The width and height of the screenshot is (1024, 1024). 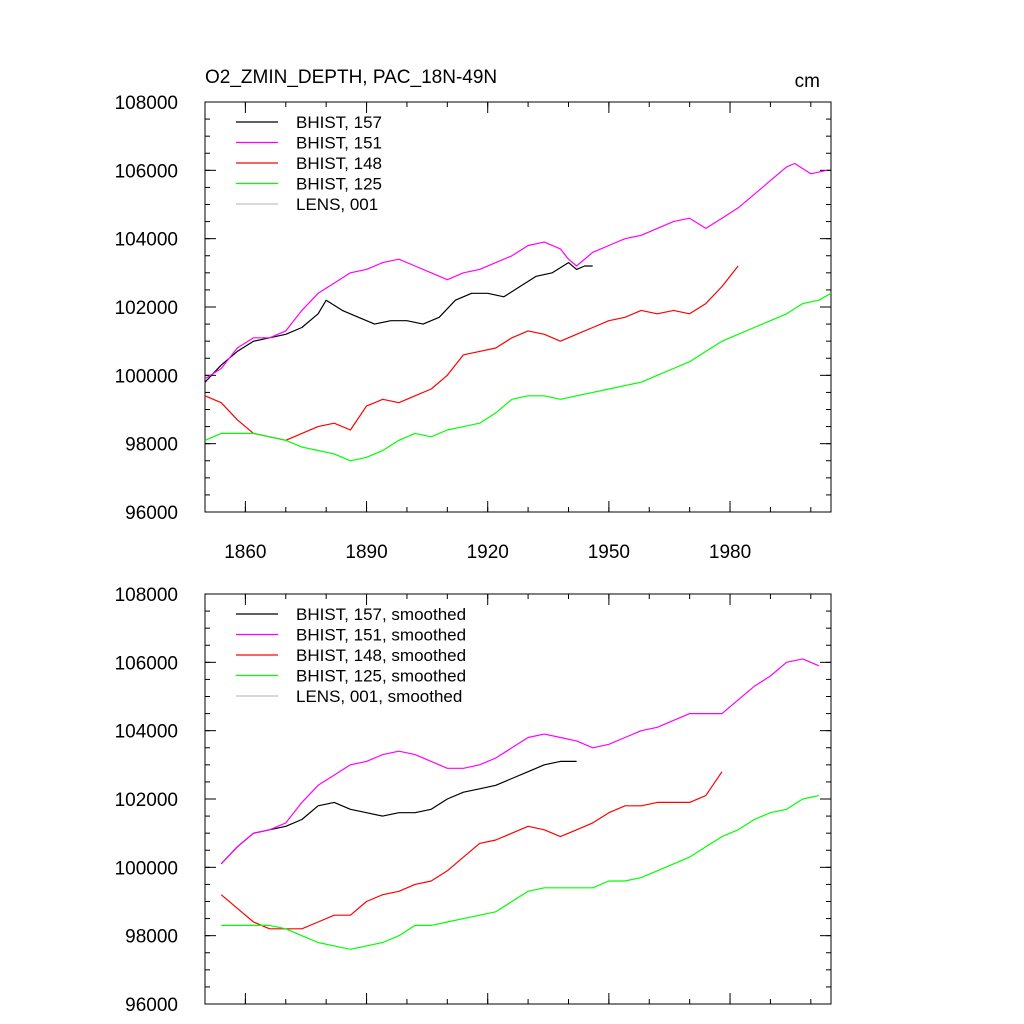 I want to click on legend-label: BHIST, 148, so click(x=339, y=163).